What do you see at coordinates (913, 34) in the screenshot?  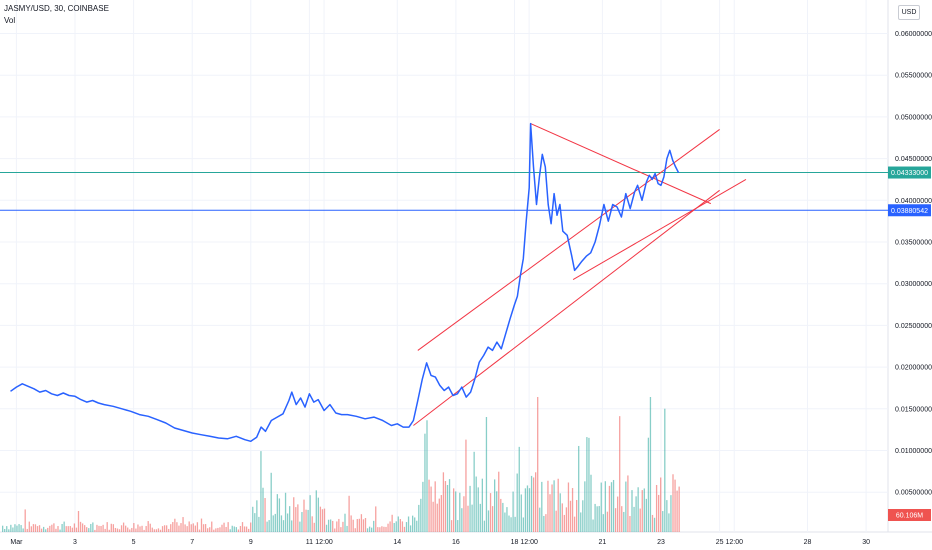 I see `price-tick-label: 0.06000000` at bounding box center [913, 34].